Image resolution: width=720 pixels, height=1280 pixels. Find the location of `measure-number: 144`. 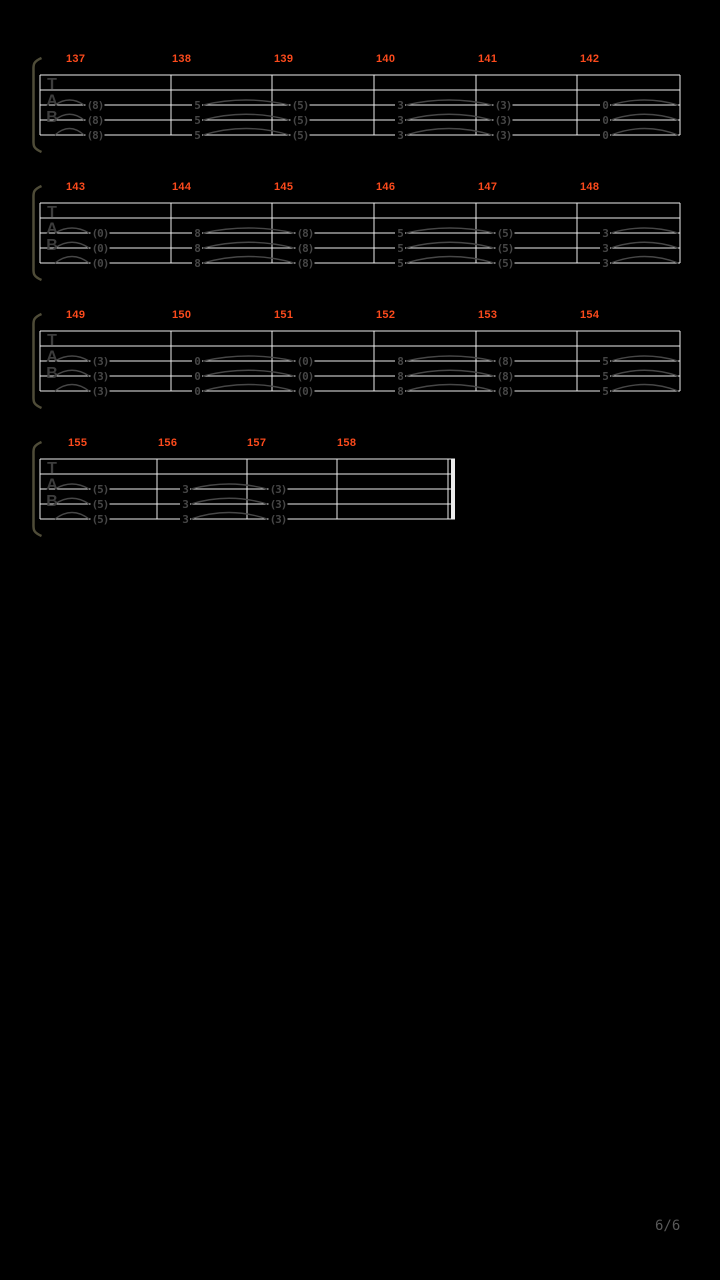

measure-number: 144 is located at coordinates (182, 187).